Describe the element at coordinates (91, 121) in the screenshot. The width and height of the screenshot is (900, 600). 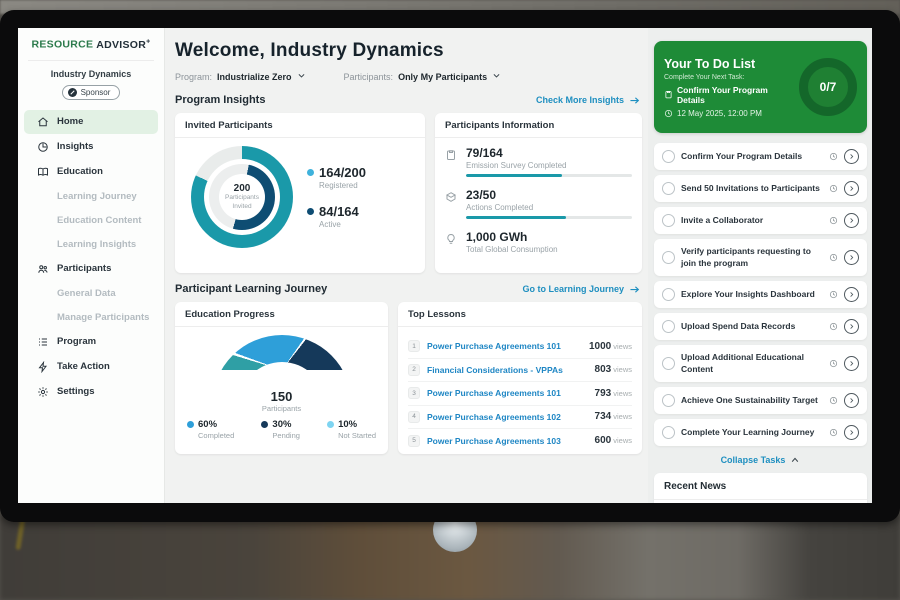
I see `sidebar-item-home: Home` at that location.